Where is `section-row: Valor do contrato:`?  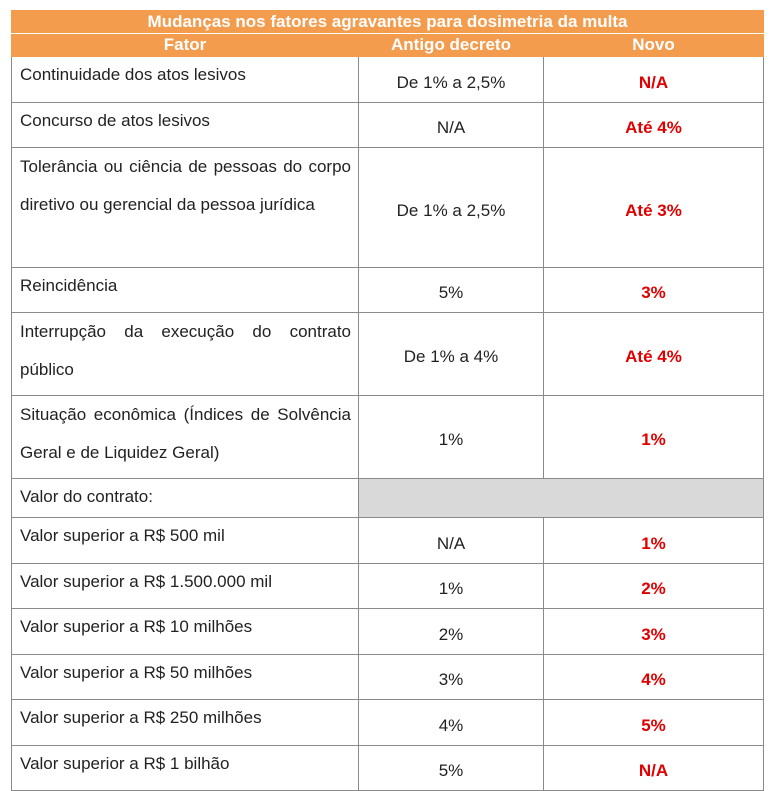 section-row: Valor do contrato: is located at coordinates (387, 498).